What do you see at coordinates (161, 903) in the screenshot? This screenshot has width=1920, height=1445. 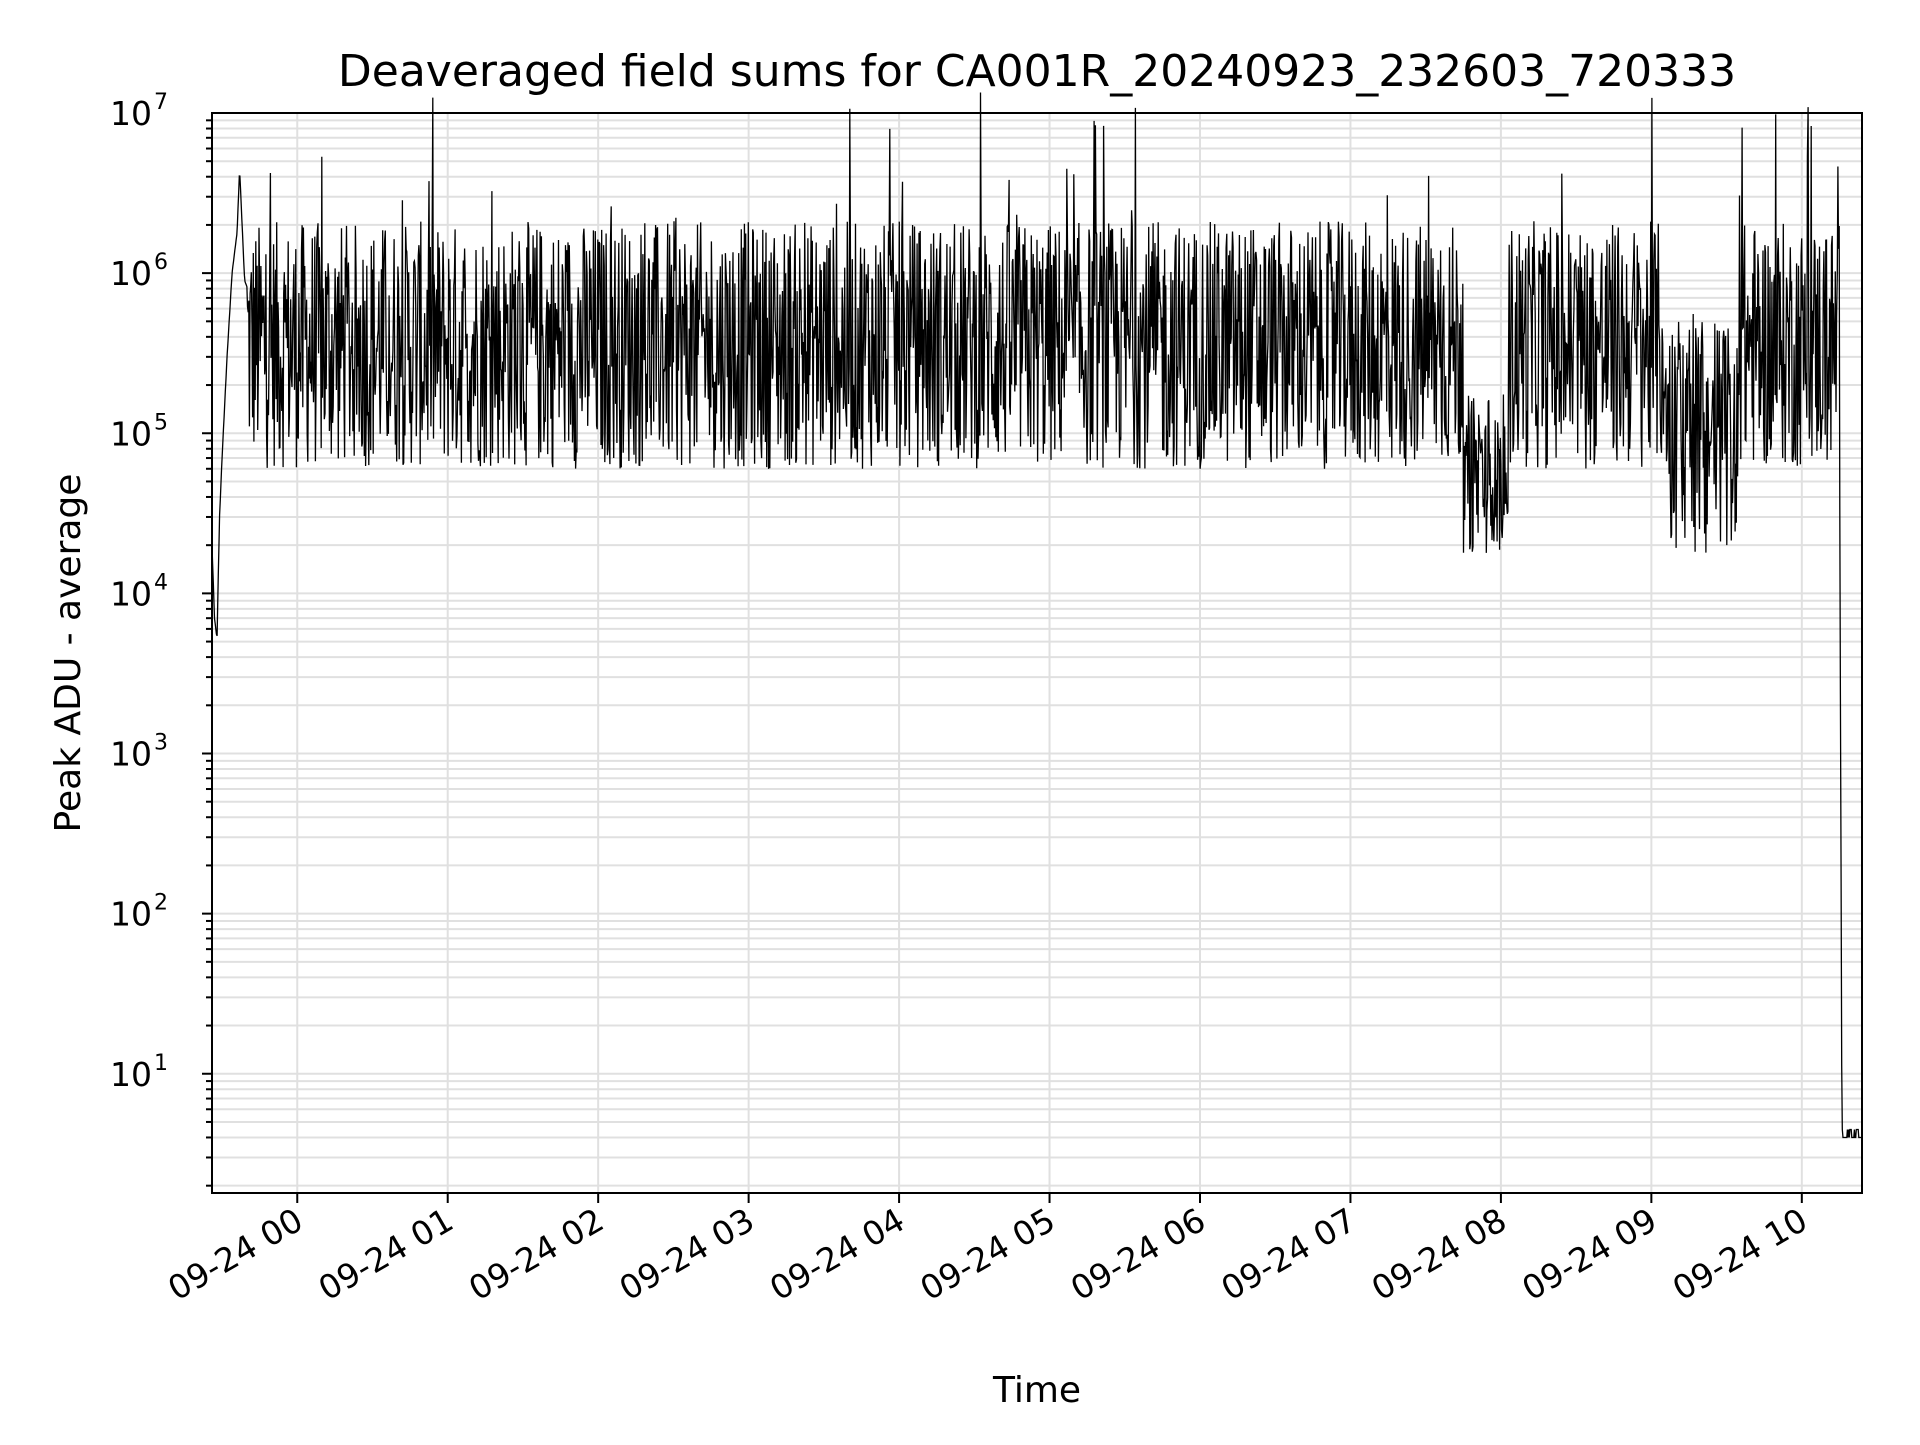 I see `y-tick-exponent: 2` at bounding box center [161, 903].